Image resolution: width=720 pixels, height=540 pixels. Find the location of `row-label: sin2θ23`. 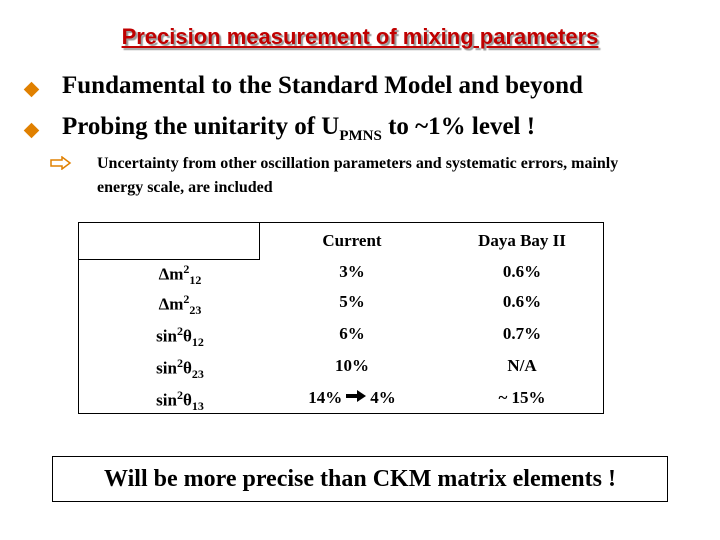

row-label: sin2θ23 is located at coordinates (180, 369).